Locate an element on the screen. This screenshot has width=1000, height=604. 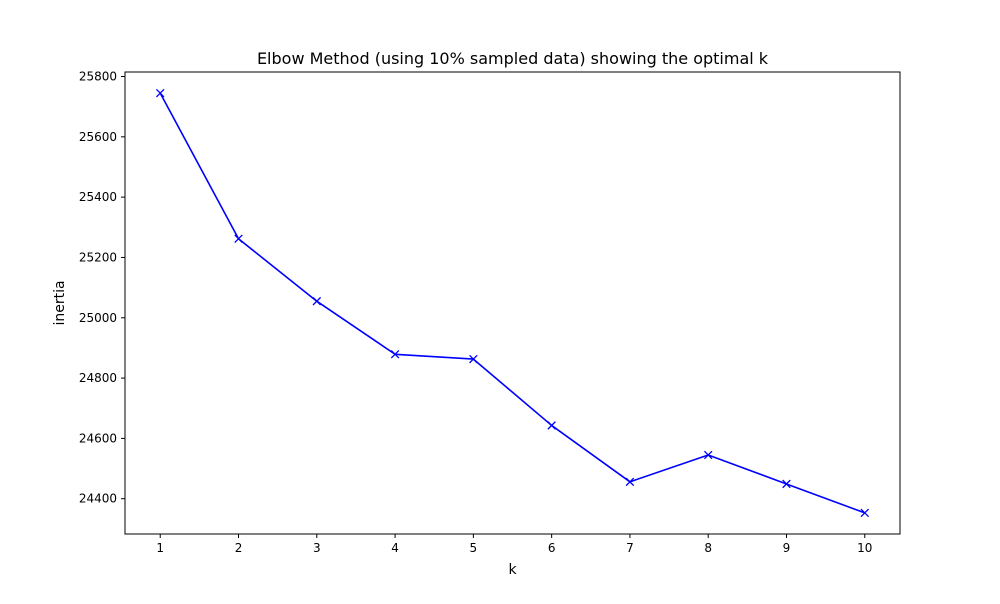
y-tick-label: 24400 is located at coordinates (98, 499).